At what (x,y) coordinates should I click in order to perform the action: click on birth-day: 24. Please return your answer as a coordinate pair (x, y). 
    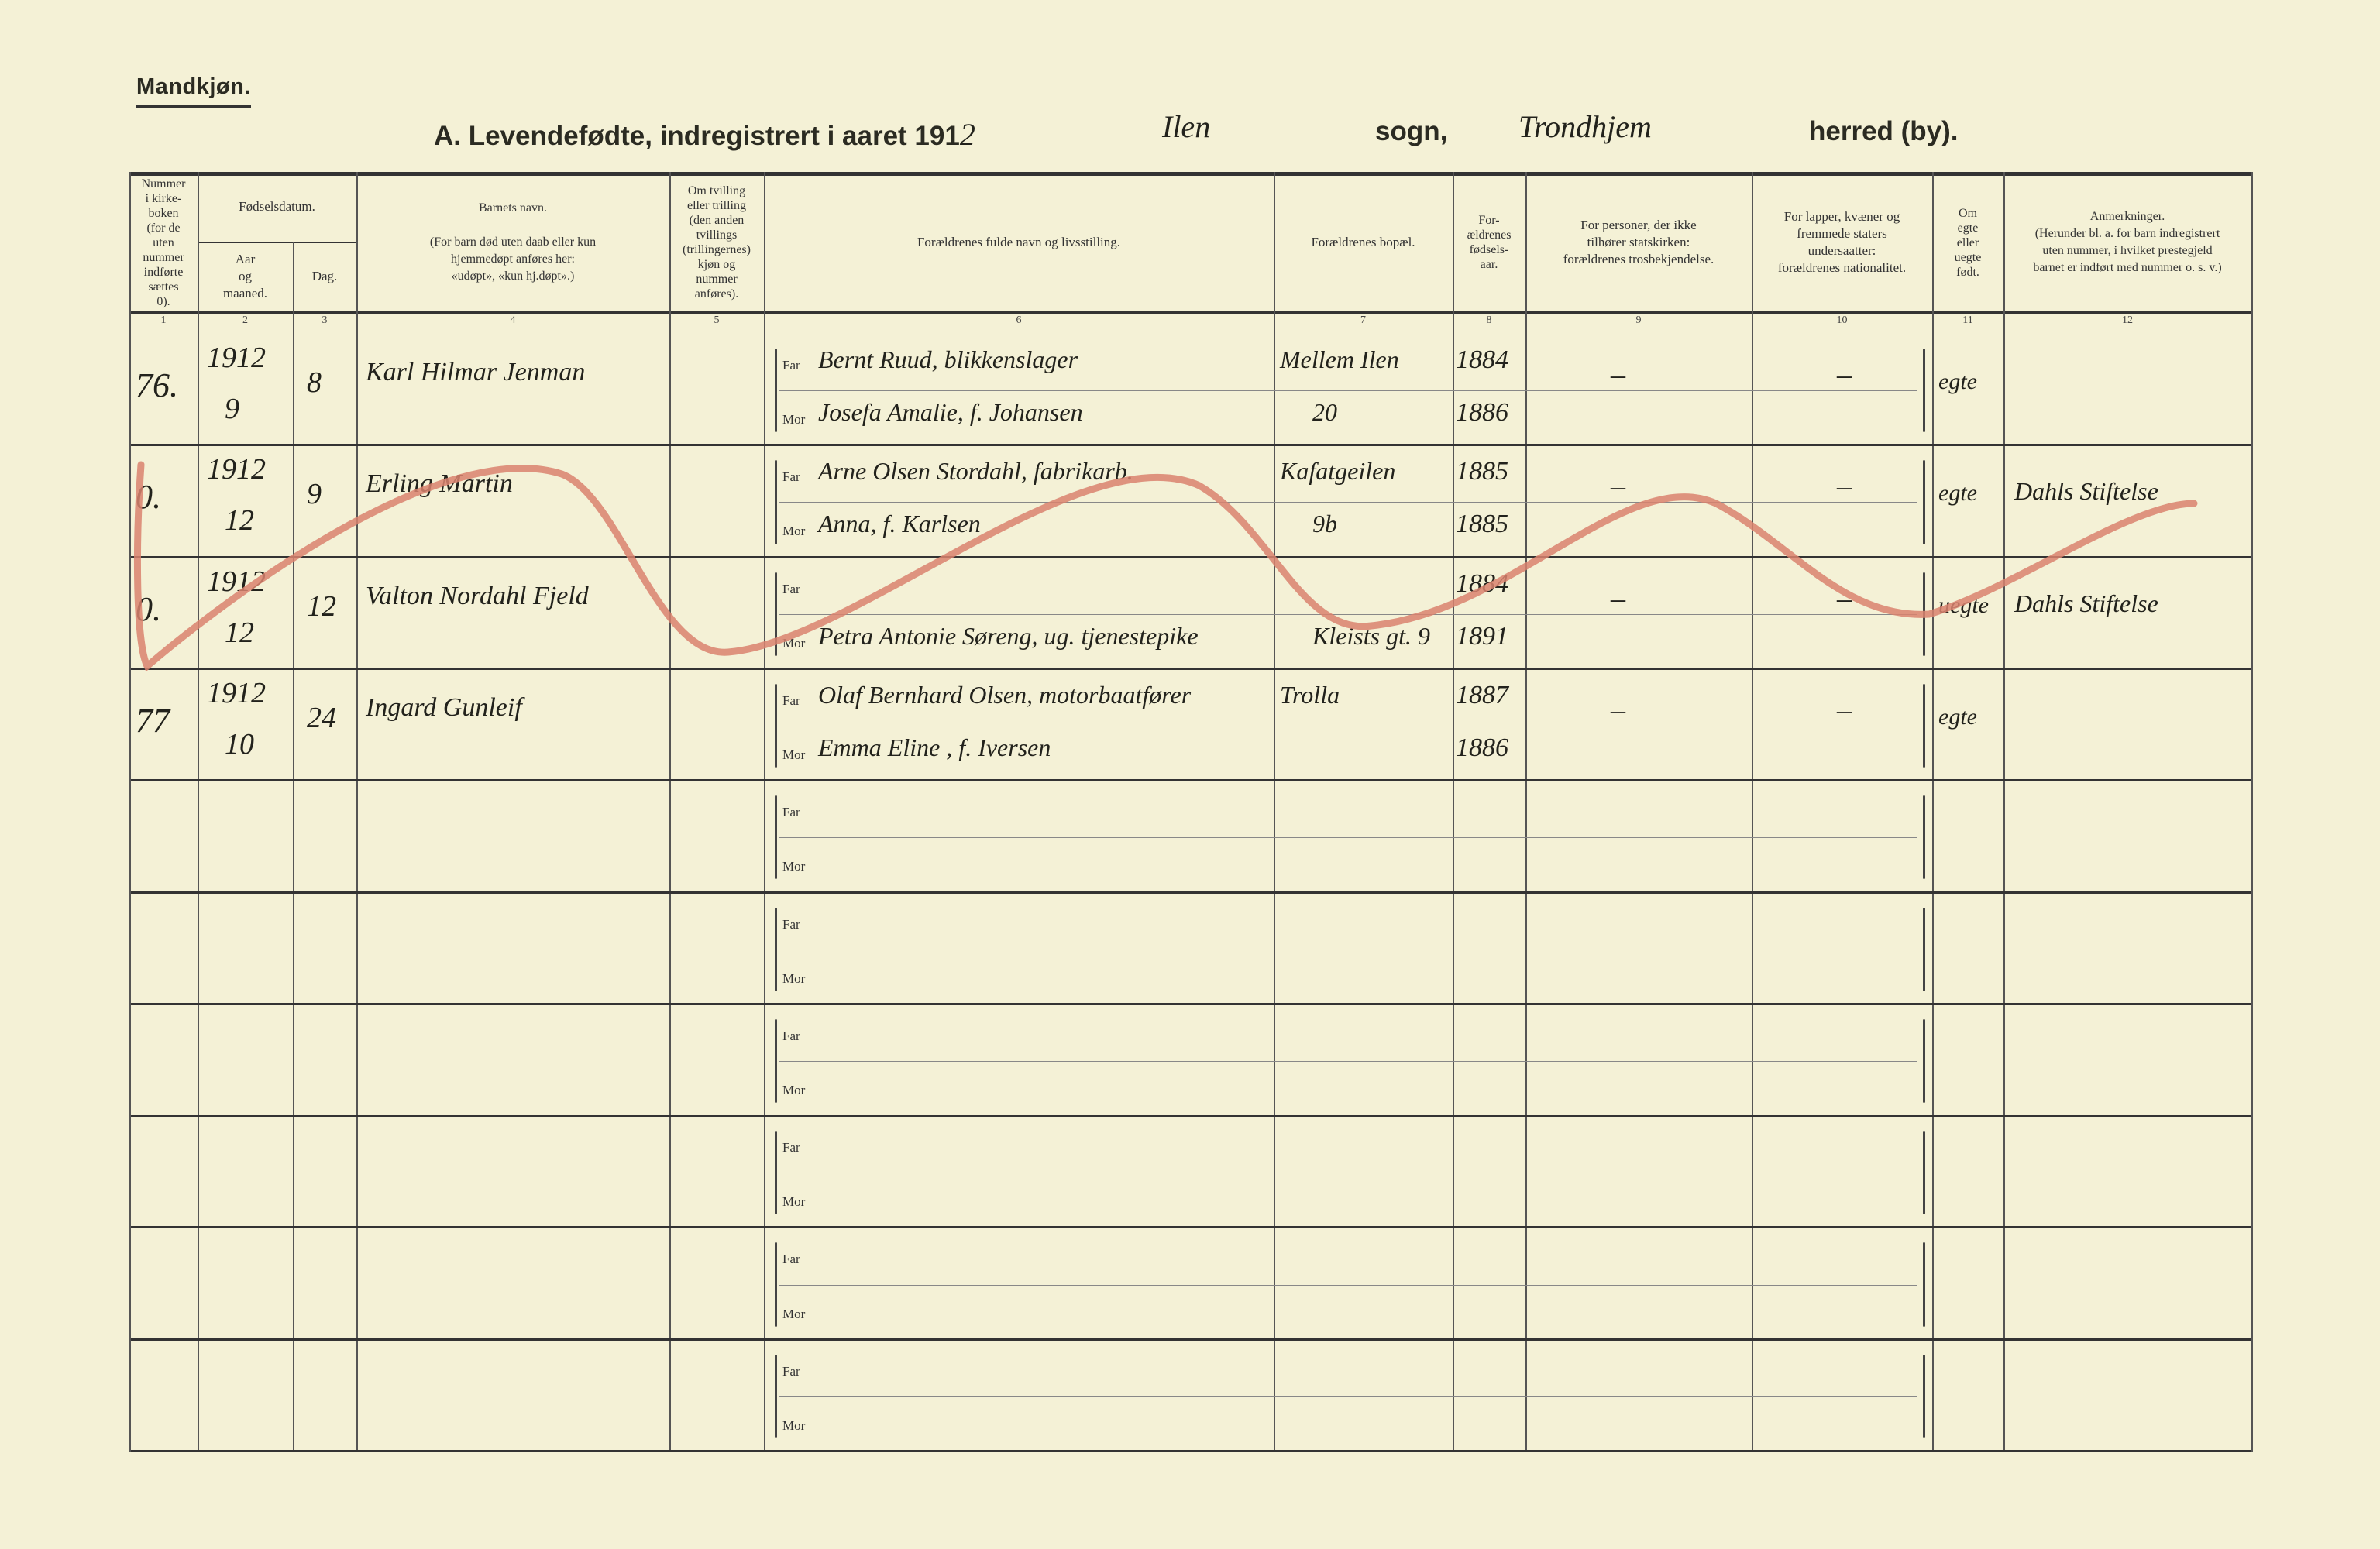
    Looking at the image, I should click on (321, 717).